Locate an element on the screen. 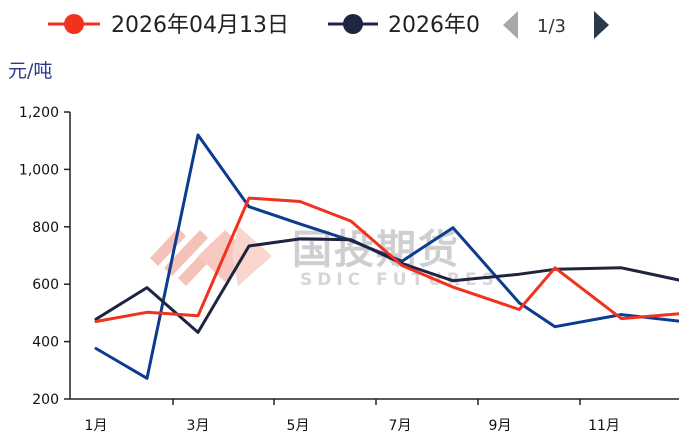 This screenshot has width=679, height=434. legend-prev-button is located at coordinates (510, 25).